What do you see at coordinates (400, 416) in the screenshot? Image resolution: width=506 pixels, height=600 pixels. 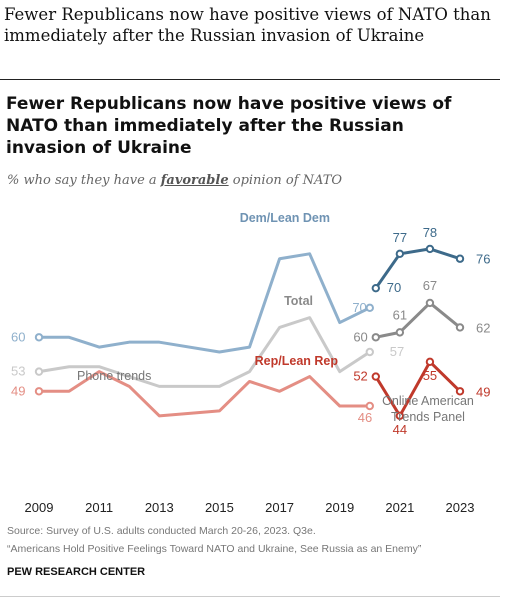 I see `rep-lean-rep-online-point-2021` at bounding box center [400, 416].